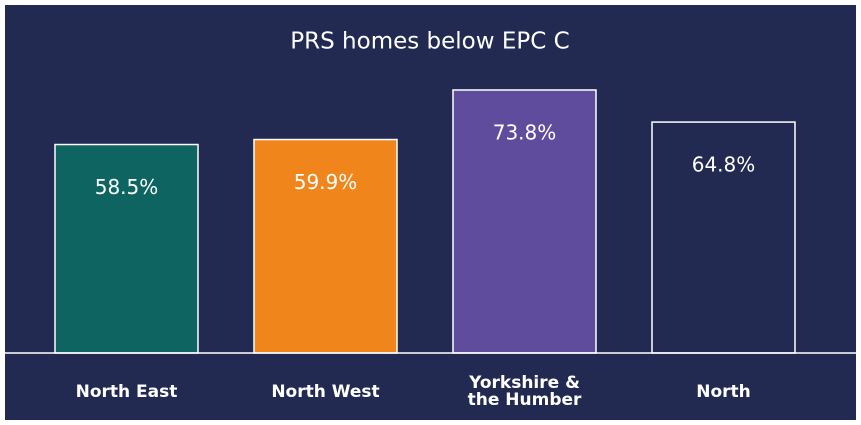 The width and height of the screenshot is (861, 425). I want to click on value-label: 64.8%, so click(724, 165).